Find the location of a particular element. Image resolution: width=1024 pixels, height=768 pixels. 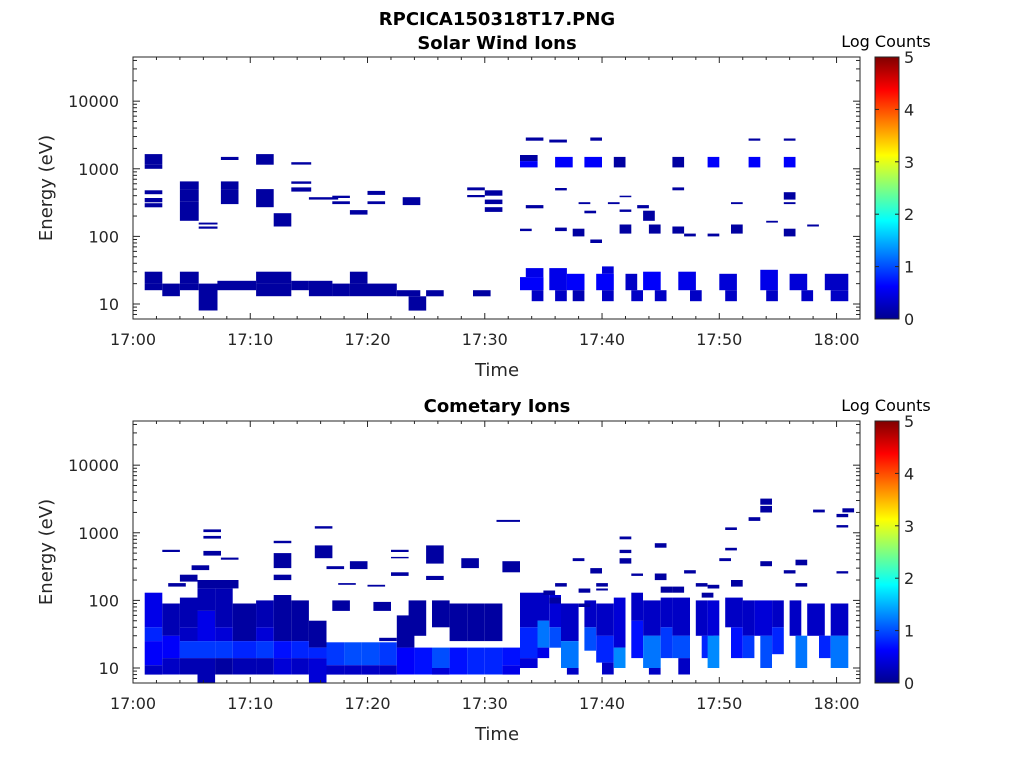

y-tick-label: 1000 is located at coordinates (98, 533).